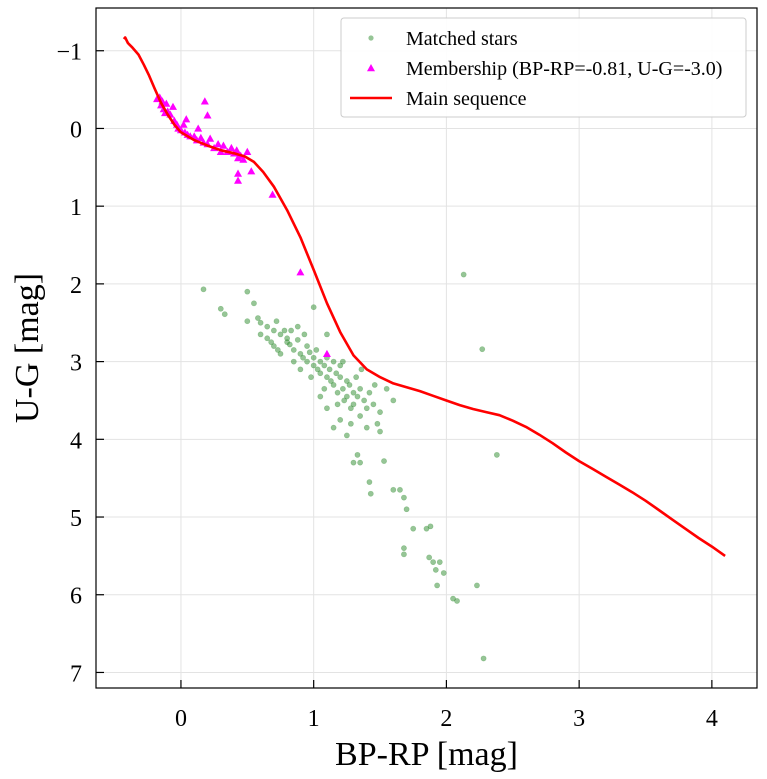  What do you see at coordinates (76, 597) in the screenshot?
I see `y-tick-label: 6` at bounding box center [76, 597].